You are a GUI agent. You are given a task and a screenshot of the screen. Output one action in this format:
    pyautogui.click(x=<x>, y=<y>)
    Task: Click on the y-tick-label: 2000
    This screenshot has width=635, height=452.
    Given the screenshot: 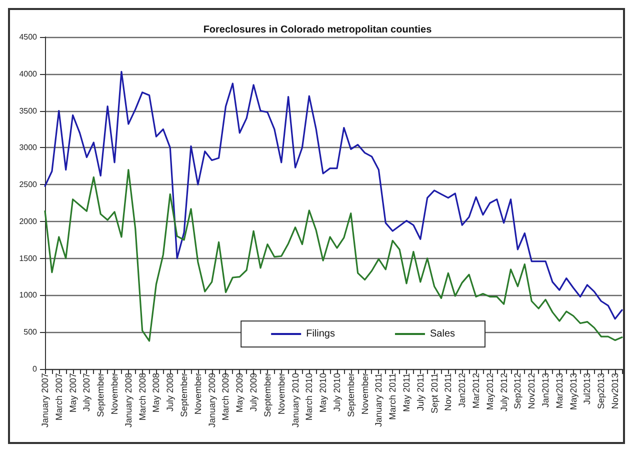 What is the action you would take?
    pyautogui.click(x=28, y=221)
    